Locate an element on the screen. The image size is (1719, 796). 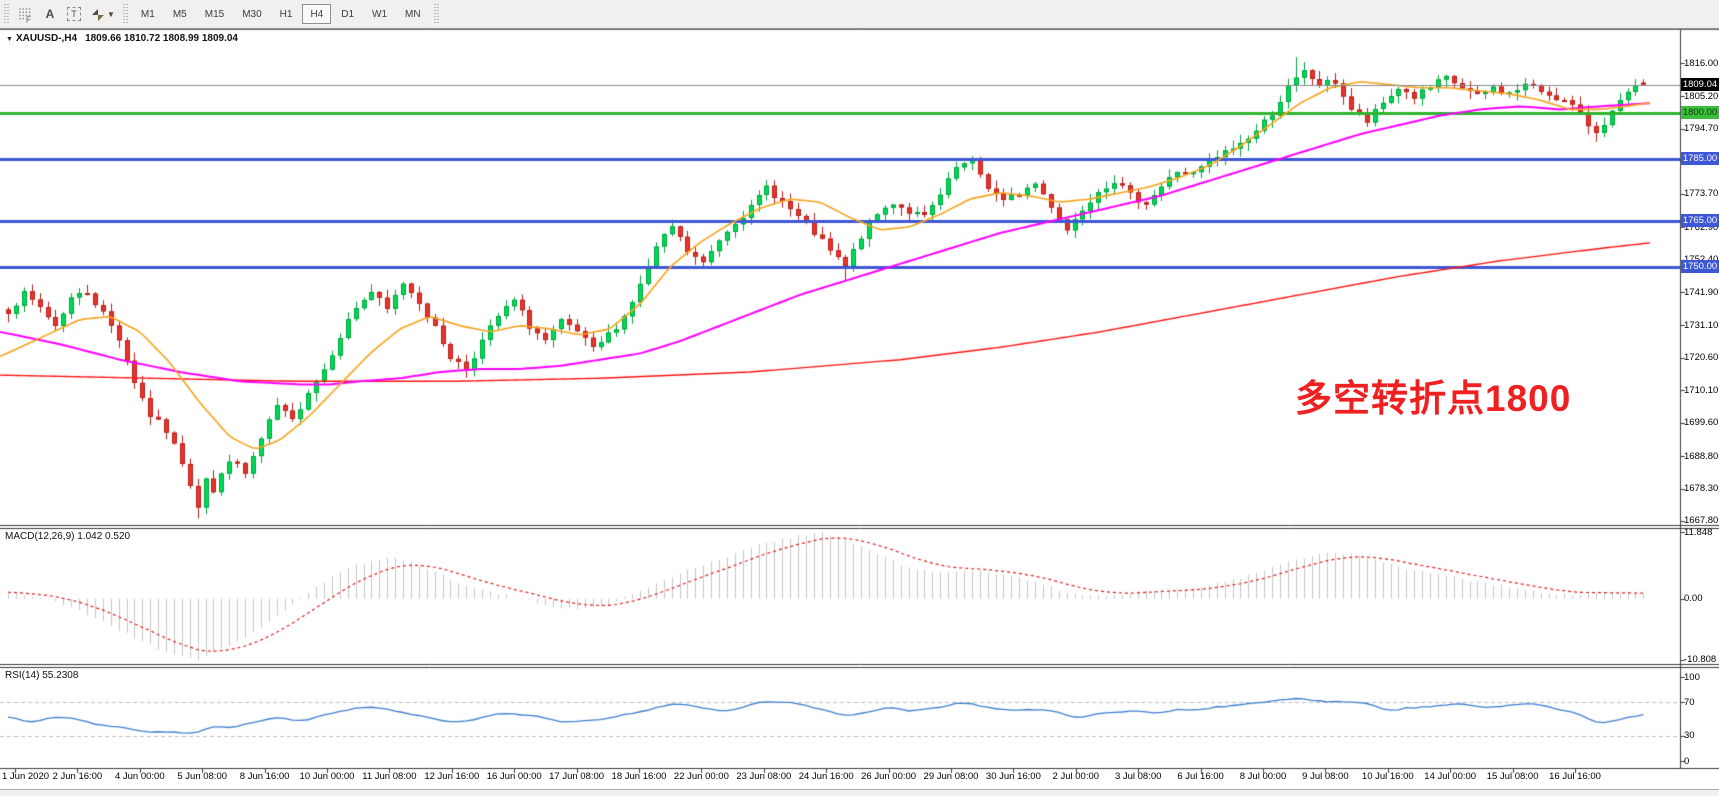
level-badge-1765: 1765.00 is located at coordinates (1700, 221).